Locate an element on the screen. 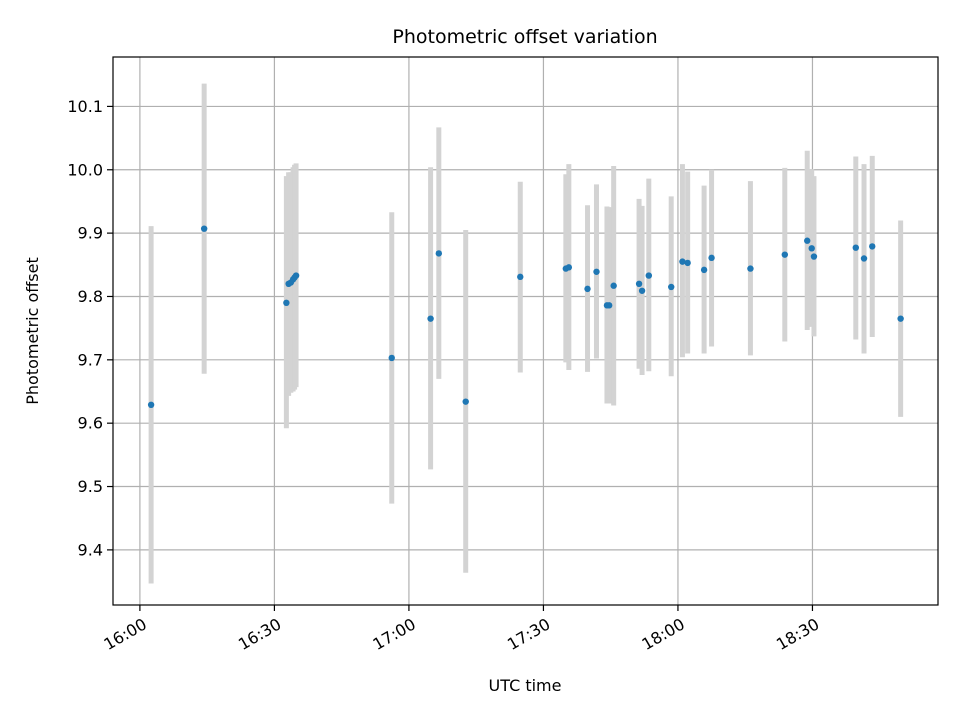 This screenshot has height=720, width=960. x-axis-label: UTC time is located at coordinates (525, 685).